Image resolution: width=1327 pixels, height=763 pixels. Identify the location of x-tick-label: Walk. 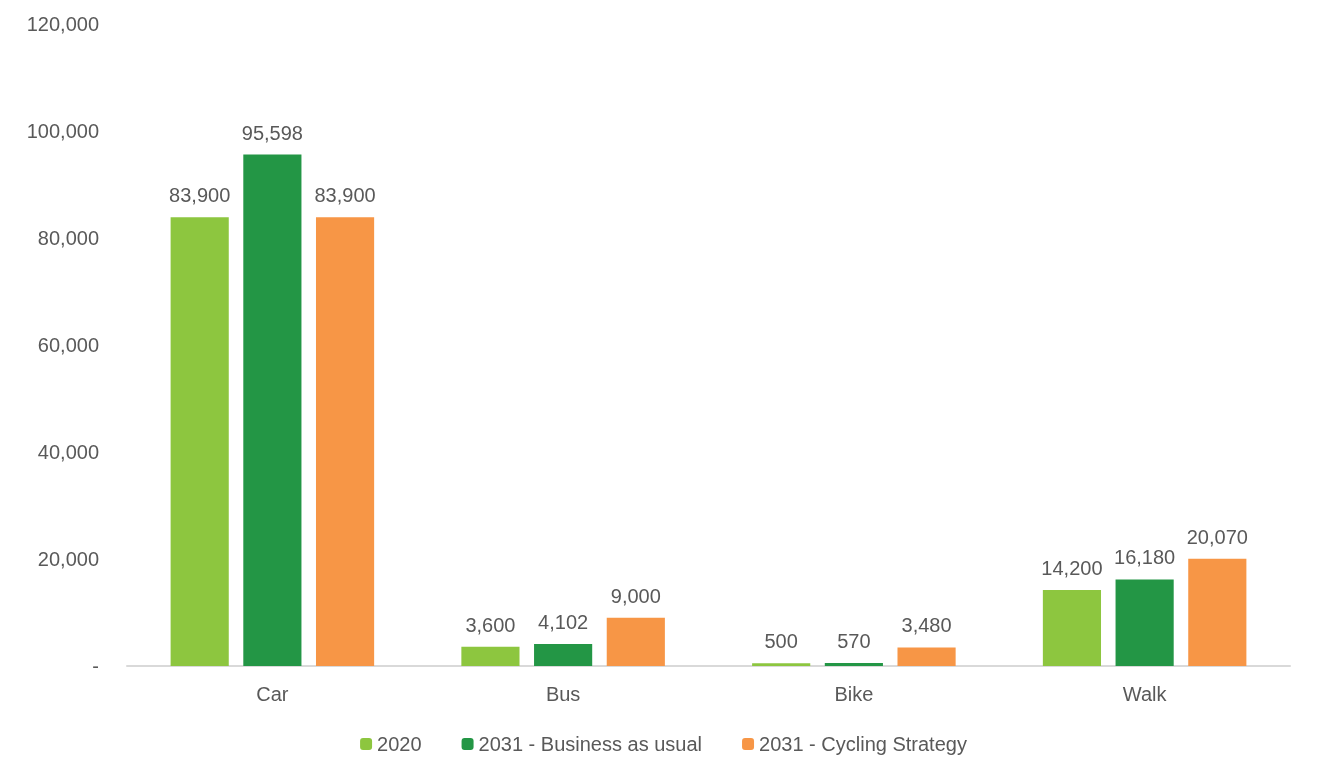
(1145, 694).